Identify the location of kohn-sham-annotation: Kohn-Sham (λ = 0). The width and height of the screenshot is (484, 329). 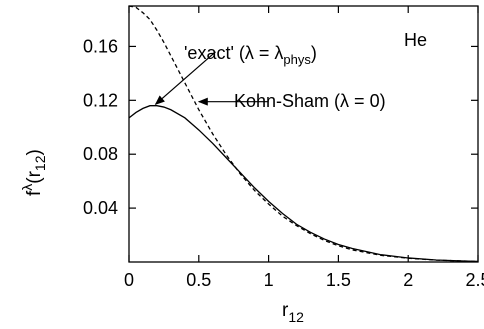
(310, 101).